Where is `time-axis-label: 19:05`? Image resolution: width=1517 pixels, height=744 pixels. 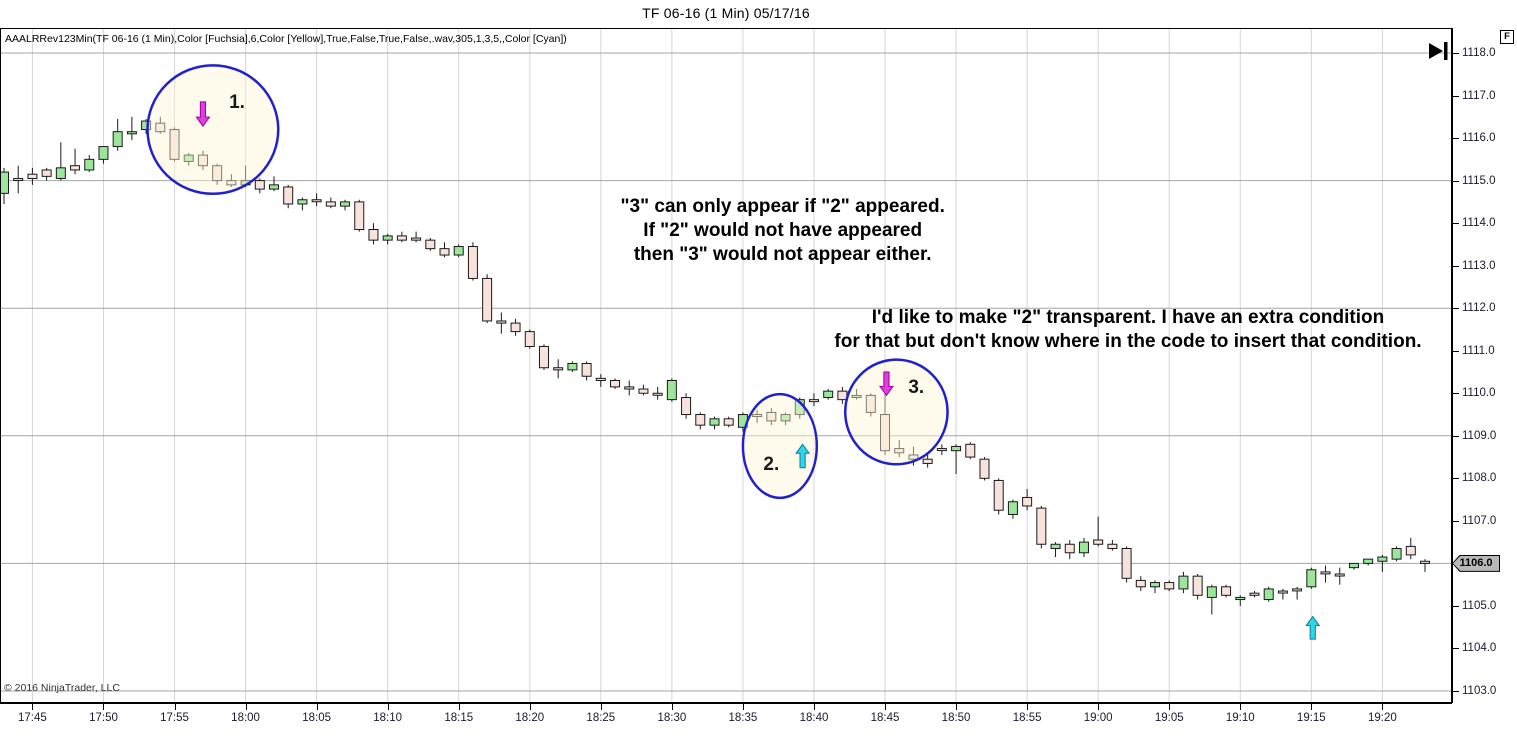 time-axis-label: 19:05 is located at coordinates (1169, 718).